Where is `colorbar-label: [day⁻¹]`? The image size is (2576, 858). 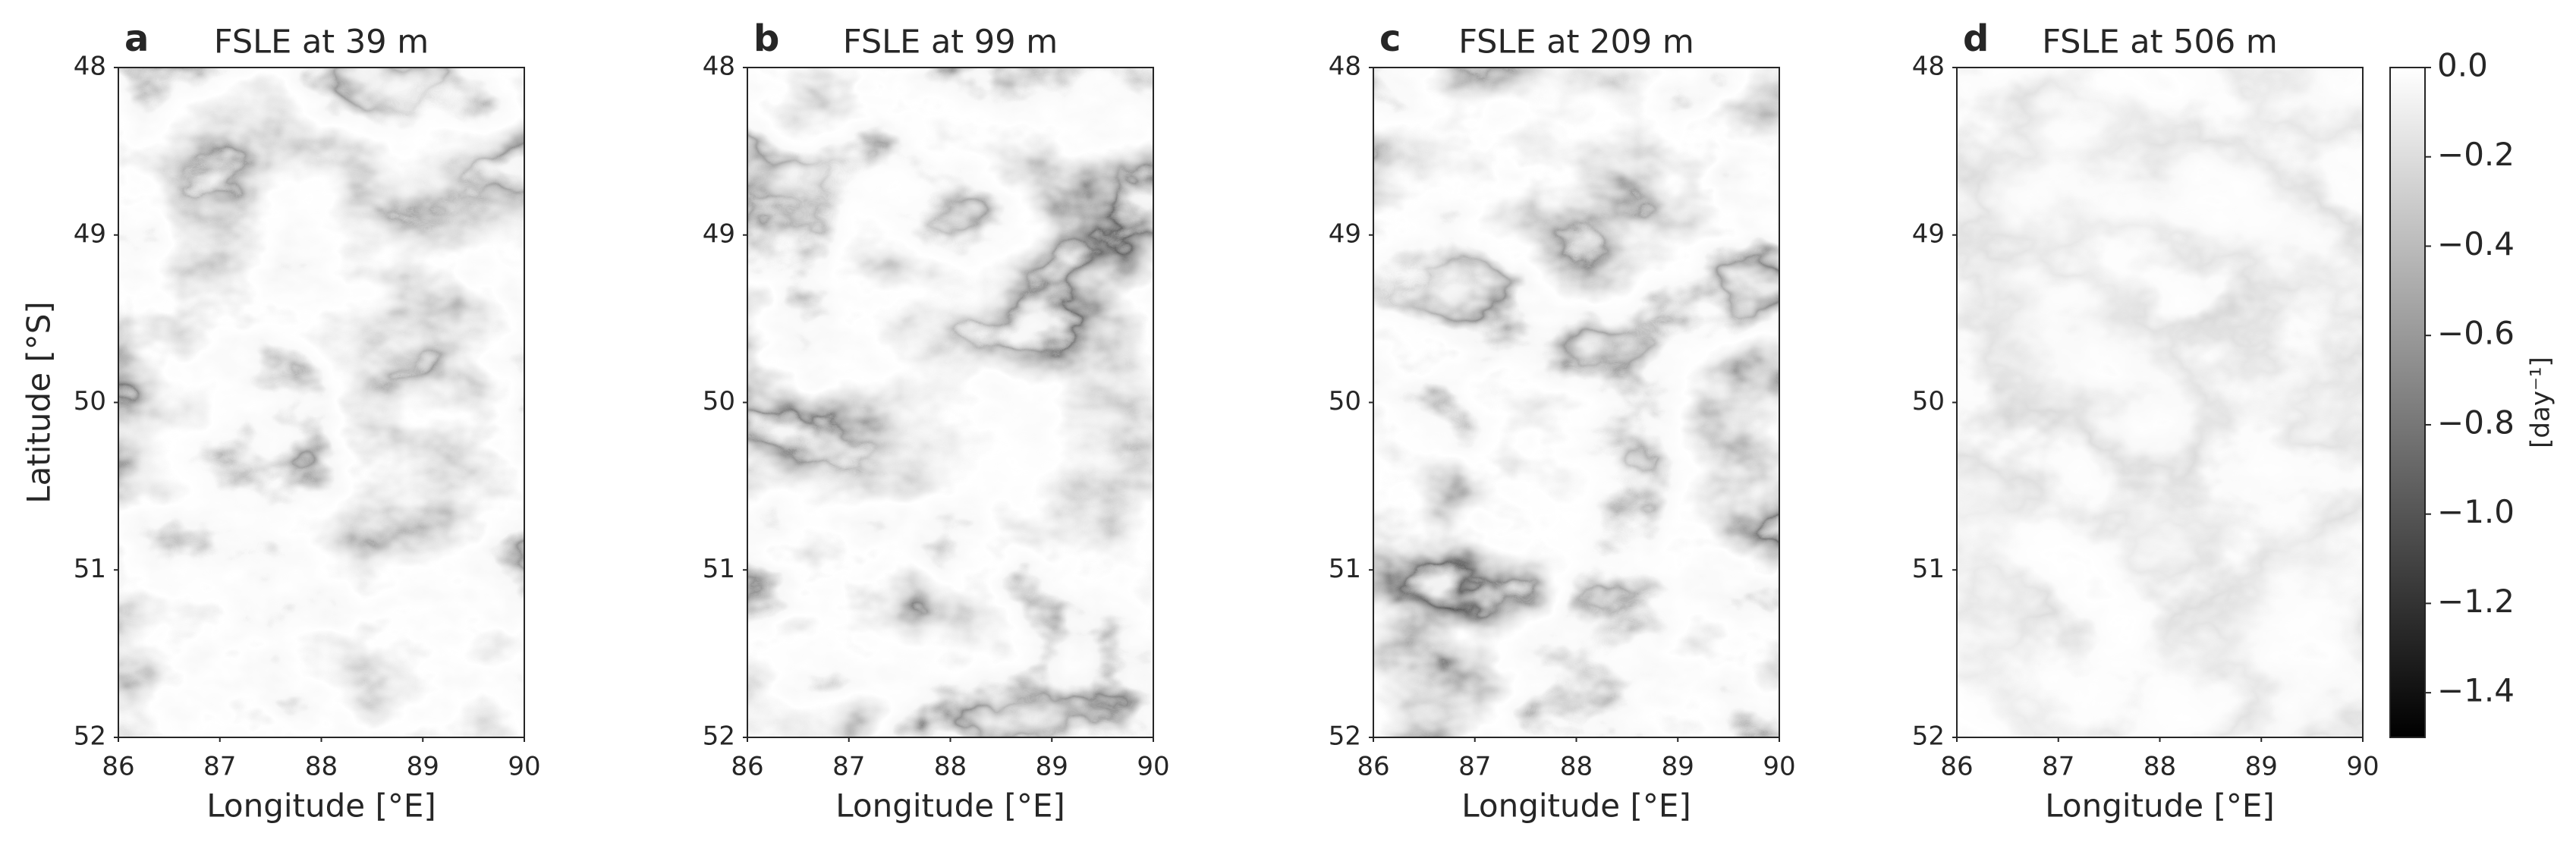
colorbar-label: [day⁻¹] is located at coordinates (2541, 402).